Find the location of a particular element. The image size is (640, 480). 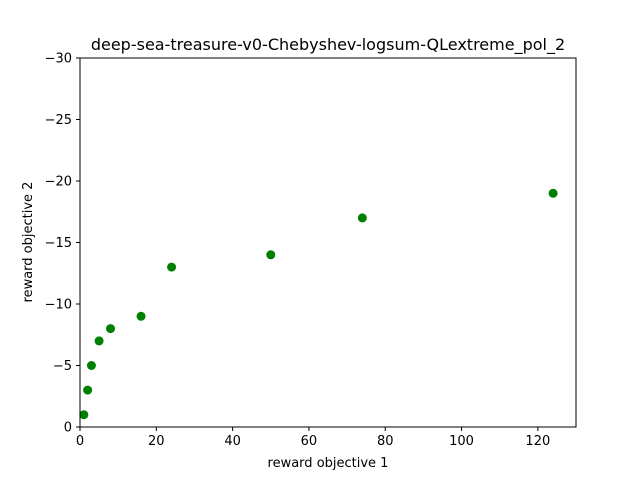

y-tick-label: −25 is located at coordinates (58, 120).